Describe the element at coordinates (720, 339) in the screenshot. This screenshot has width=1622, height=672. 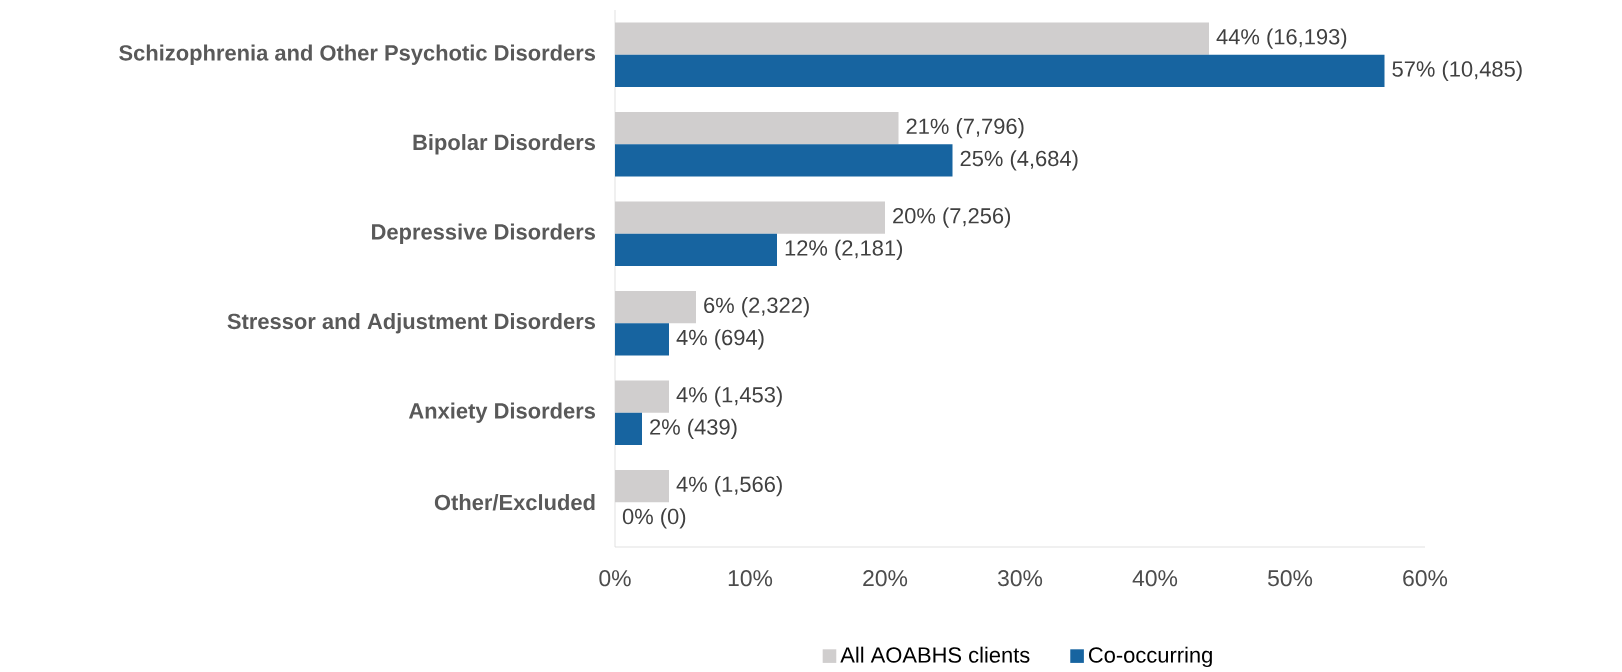
I see `data-label: 4% (694)` at that location.